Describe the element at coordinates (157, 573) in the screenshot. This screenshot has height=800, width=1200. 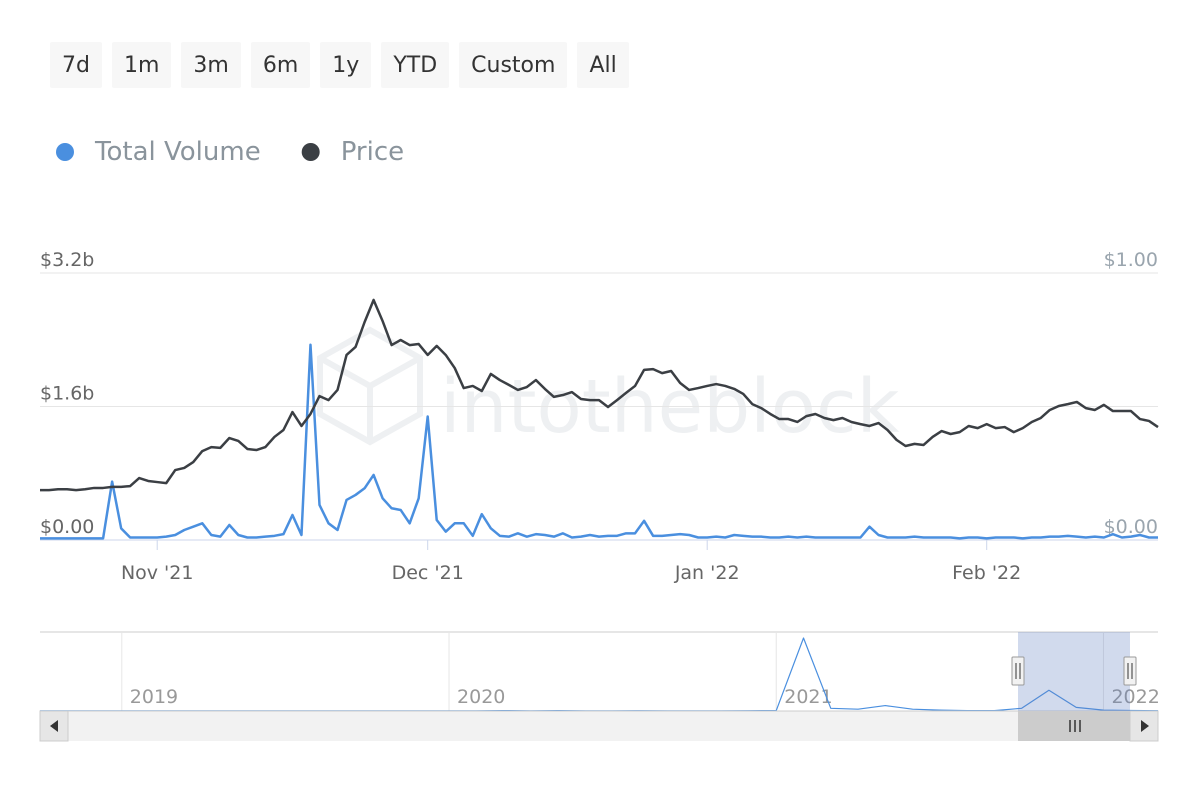
I see `x-tick-label: Nov '21` at that location.